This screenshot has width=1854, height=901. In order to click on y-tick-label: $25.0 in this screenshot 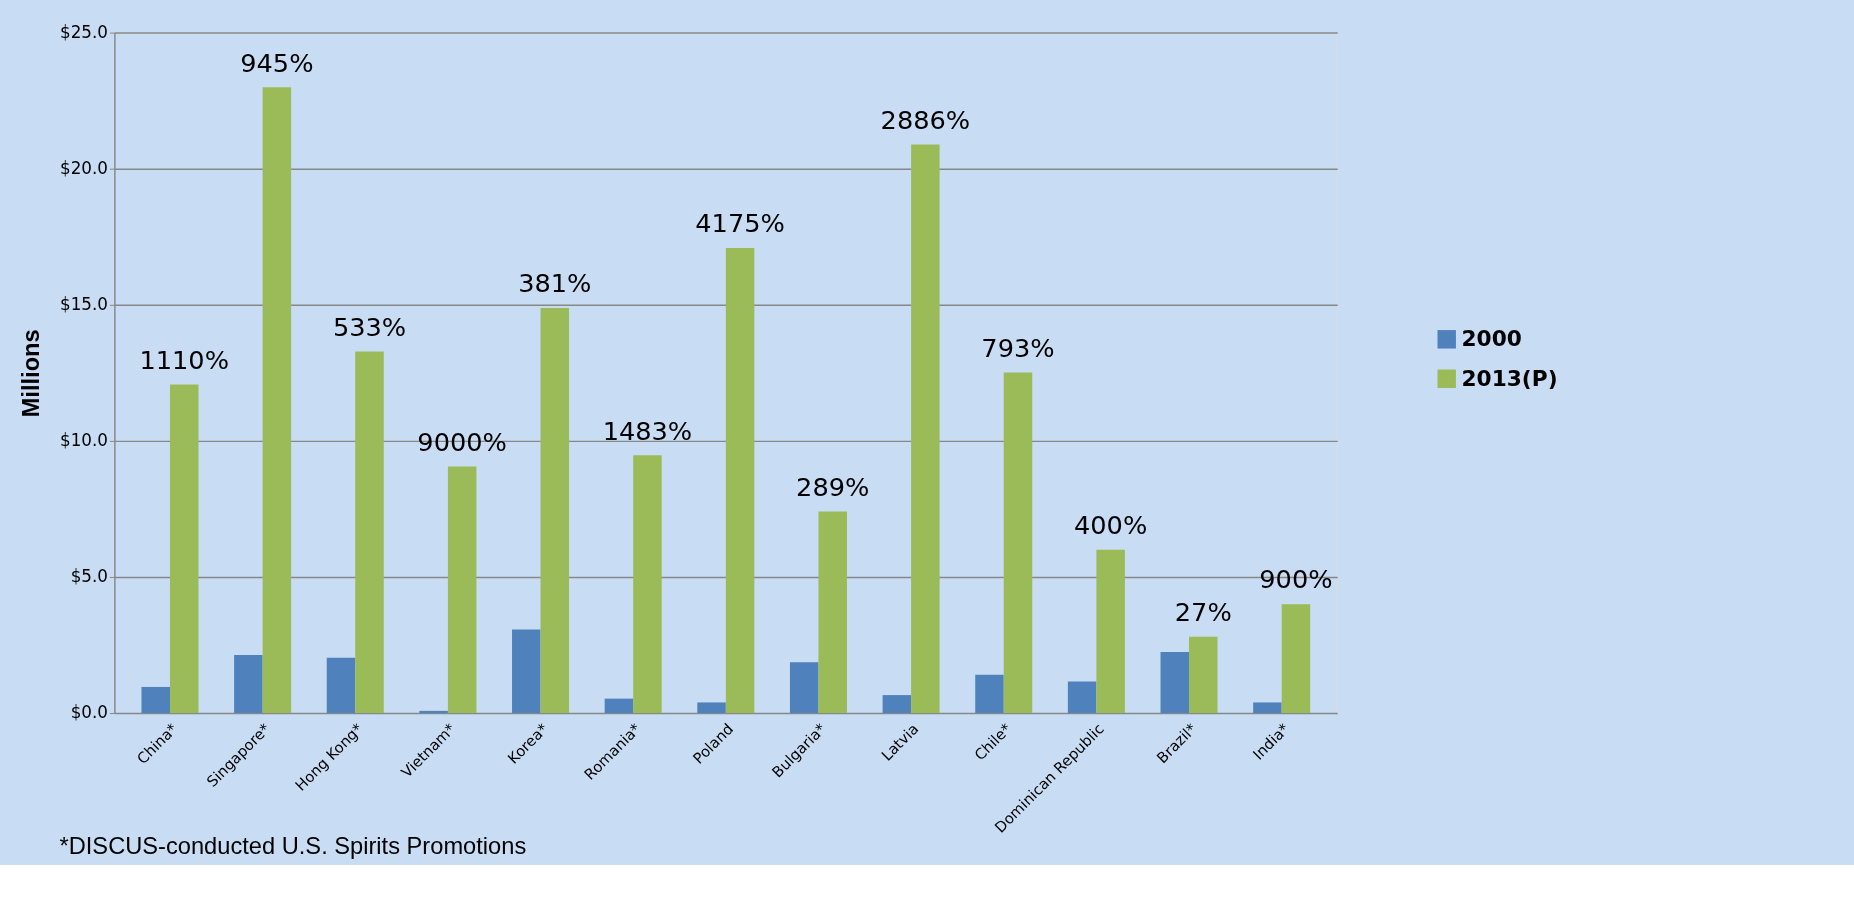, I will do `click(84, 32)`.